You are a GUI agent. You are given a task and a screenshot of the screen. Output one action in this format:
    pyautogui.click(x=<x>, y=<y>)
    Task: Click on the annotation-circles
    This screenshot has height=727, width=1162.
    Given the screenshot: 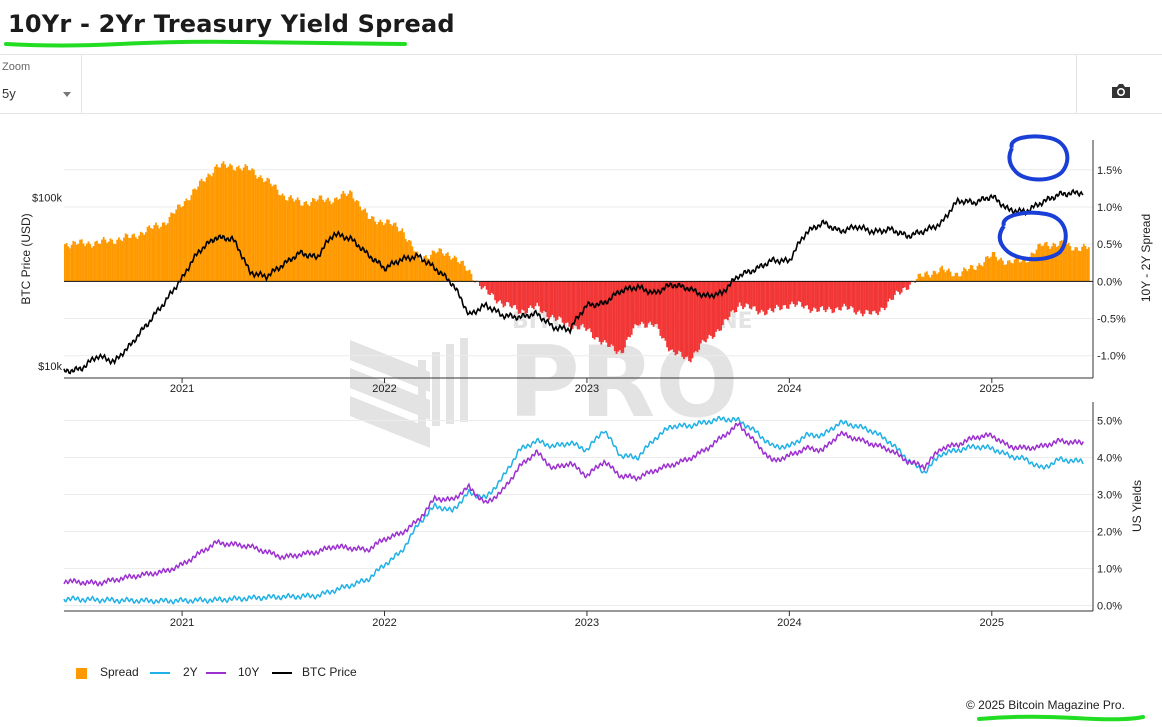 What is the action you would take?
    pyautogui.click(x=1033, y=198)
    